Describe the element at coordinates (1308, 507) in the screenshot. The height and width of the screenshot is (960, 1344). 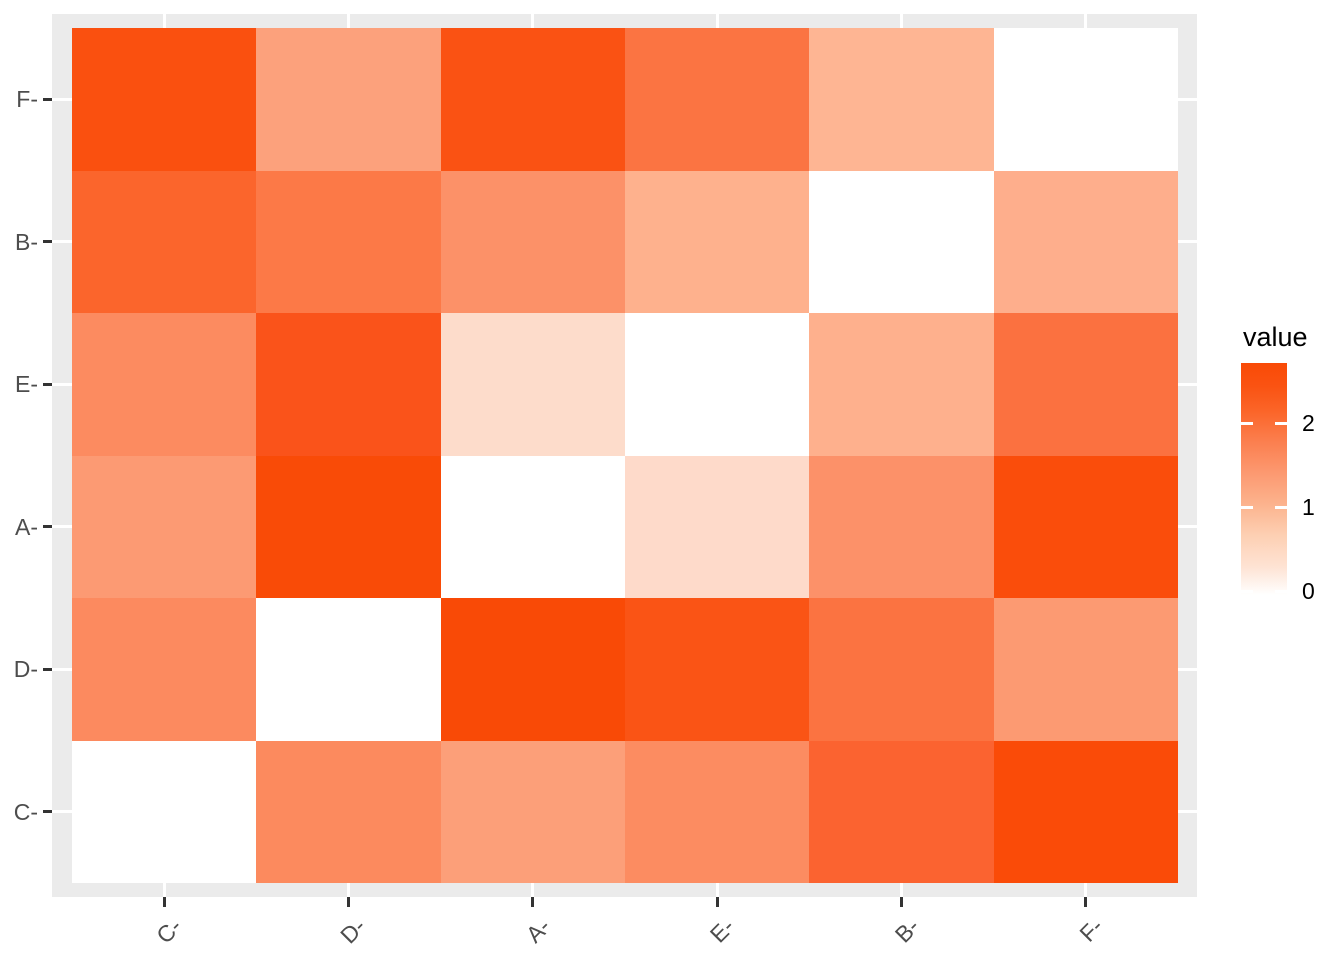
I see `legend-tick-label: 1` at that location.